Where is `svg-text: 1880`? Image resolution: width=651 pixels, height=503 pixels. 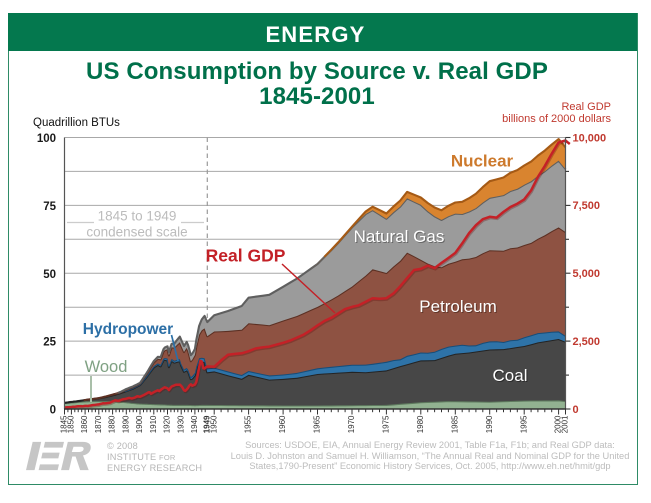
svg-text: 1880 is located at coordinates (112, 424).